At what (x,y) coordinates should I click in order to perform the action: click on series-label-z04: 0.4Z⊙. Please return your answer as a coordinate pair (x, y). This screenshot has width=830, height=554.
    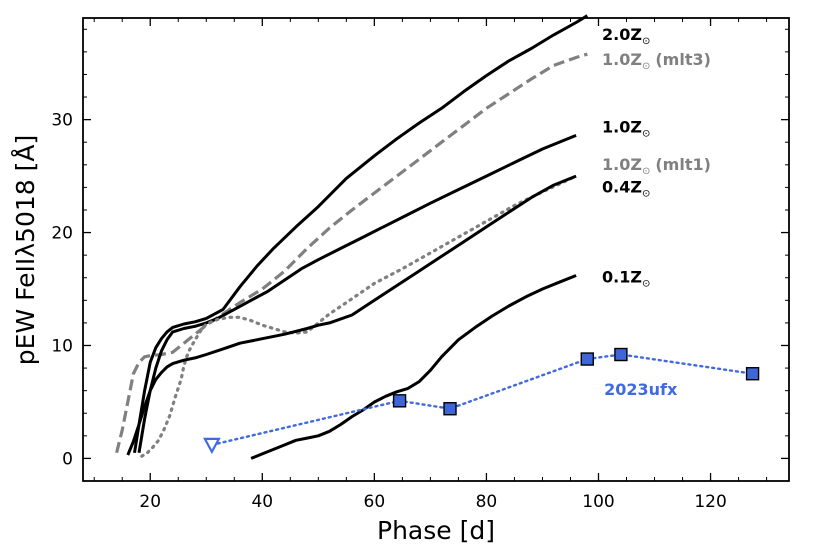
    Looking at the image, I should click on (626, 188).